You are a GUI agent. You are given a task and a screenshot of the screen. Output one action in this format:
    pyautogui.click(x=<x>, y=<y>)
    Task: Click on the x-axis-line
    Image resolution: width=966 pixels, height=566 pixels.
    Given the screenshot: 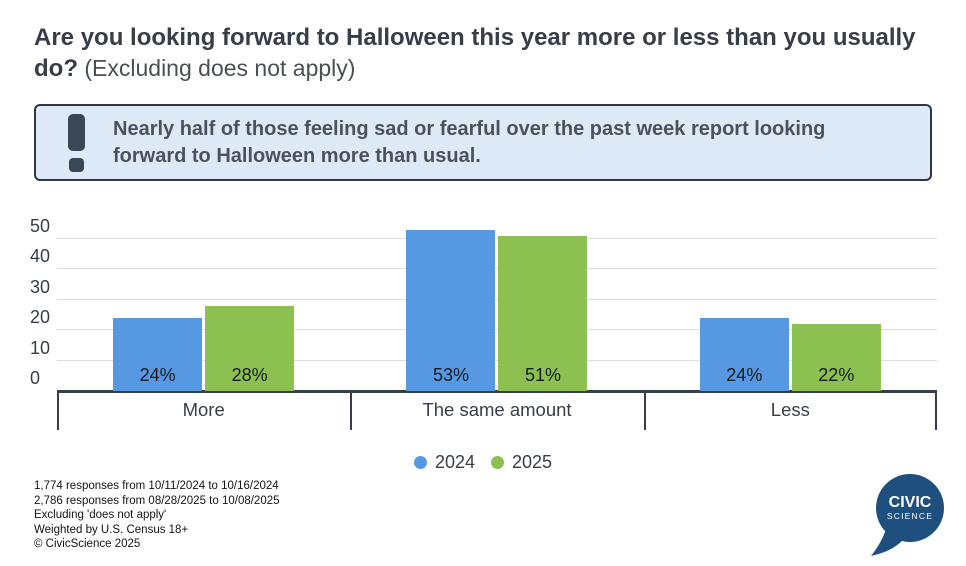 What is the action you would take?
    pyautogui.click(x=497, y=391)
    